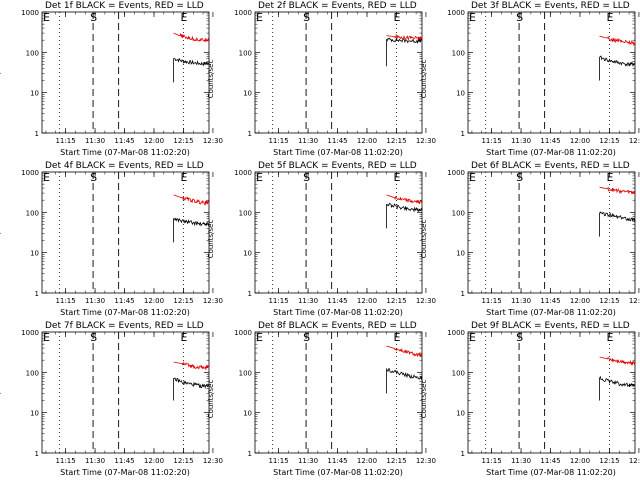 The height and width of the screenshot is (480, 640). What do you see at coordinates (550, 166) in the screenshot?
I see `panel-title: Det 6f BLACK = Events, RED = LLD` at bounding box center [550, 166].